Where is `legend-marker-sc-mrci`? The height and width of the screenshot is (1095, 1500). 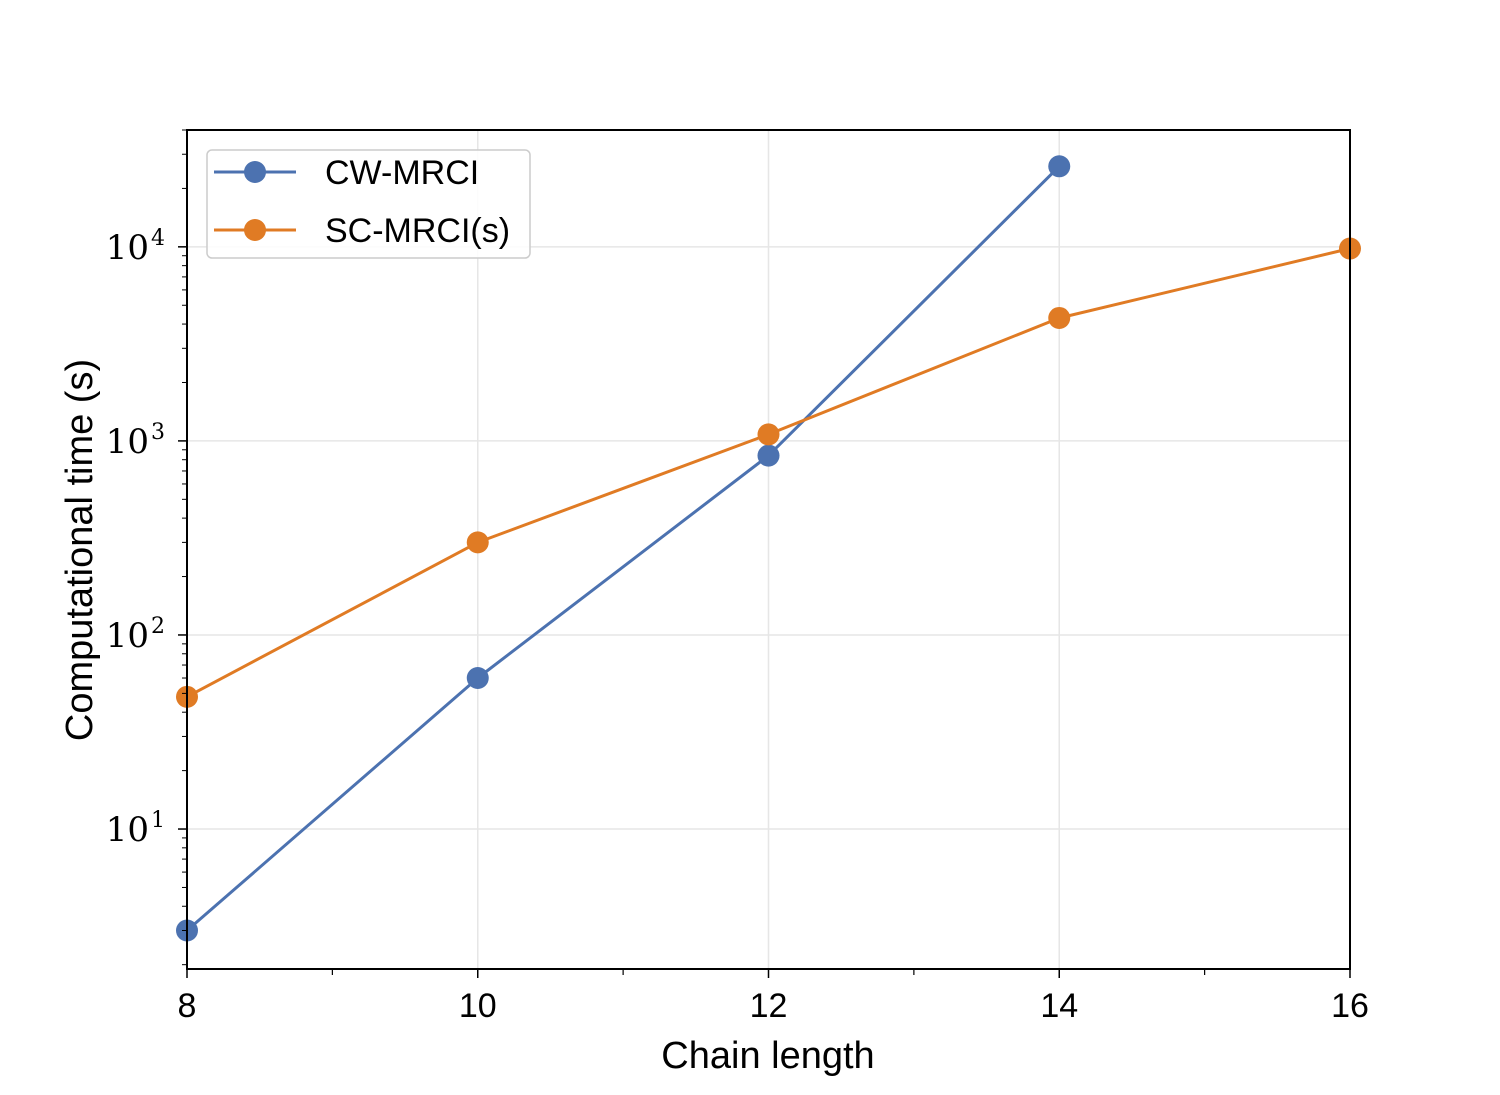
legend-marker-sc-mrci is located at coordinates (255, 230).